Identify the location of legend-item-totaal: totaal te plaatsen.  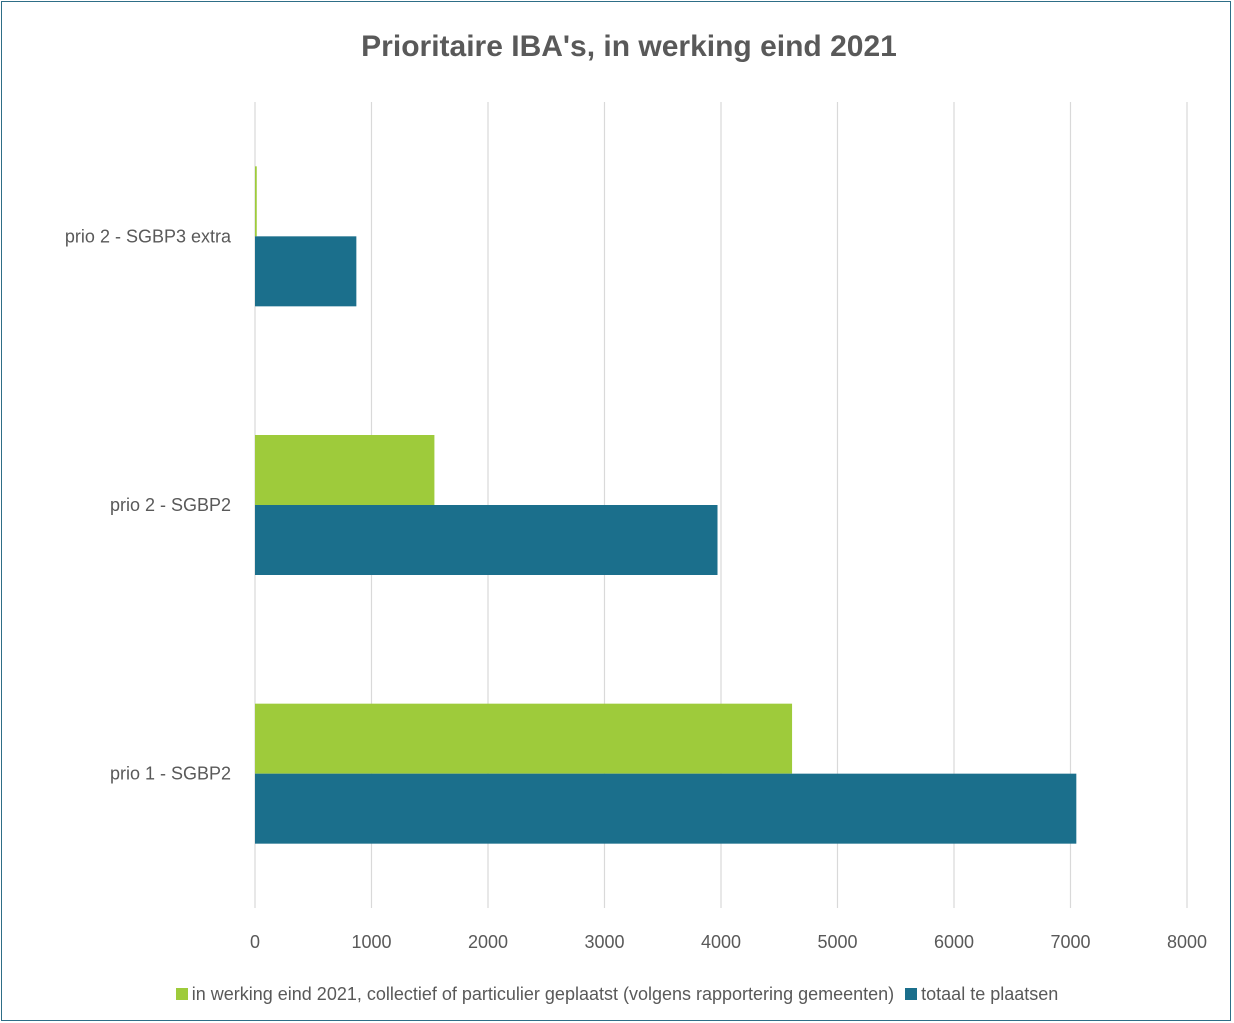
(981, 994).